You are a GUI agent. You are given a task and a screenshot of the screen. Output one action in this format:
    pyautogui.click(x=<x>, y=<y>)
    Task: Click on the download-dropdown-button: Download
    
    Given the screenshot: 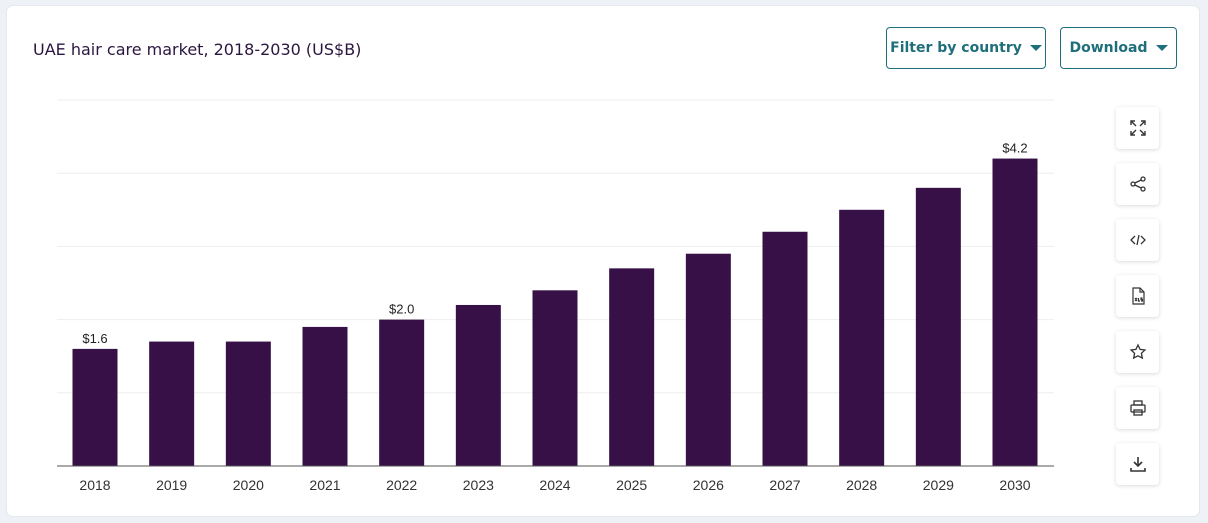 What is the action you would take?
    pyautogui.click(x=1118, y=48)
    